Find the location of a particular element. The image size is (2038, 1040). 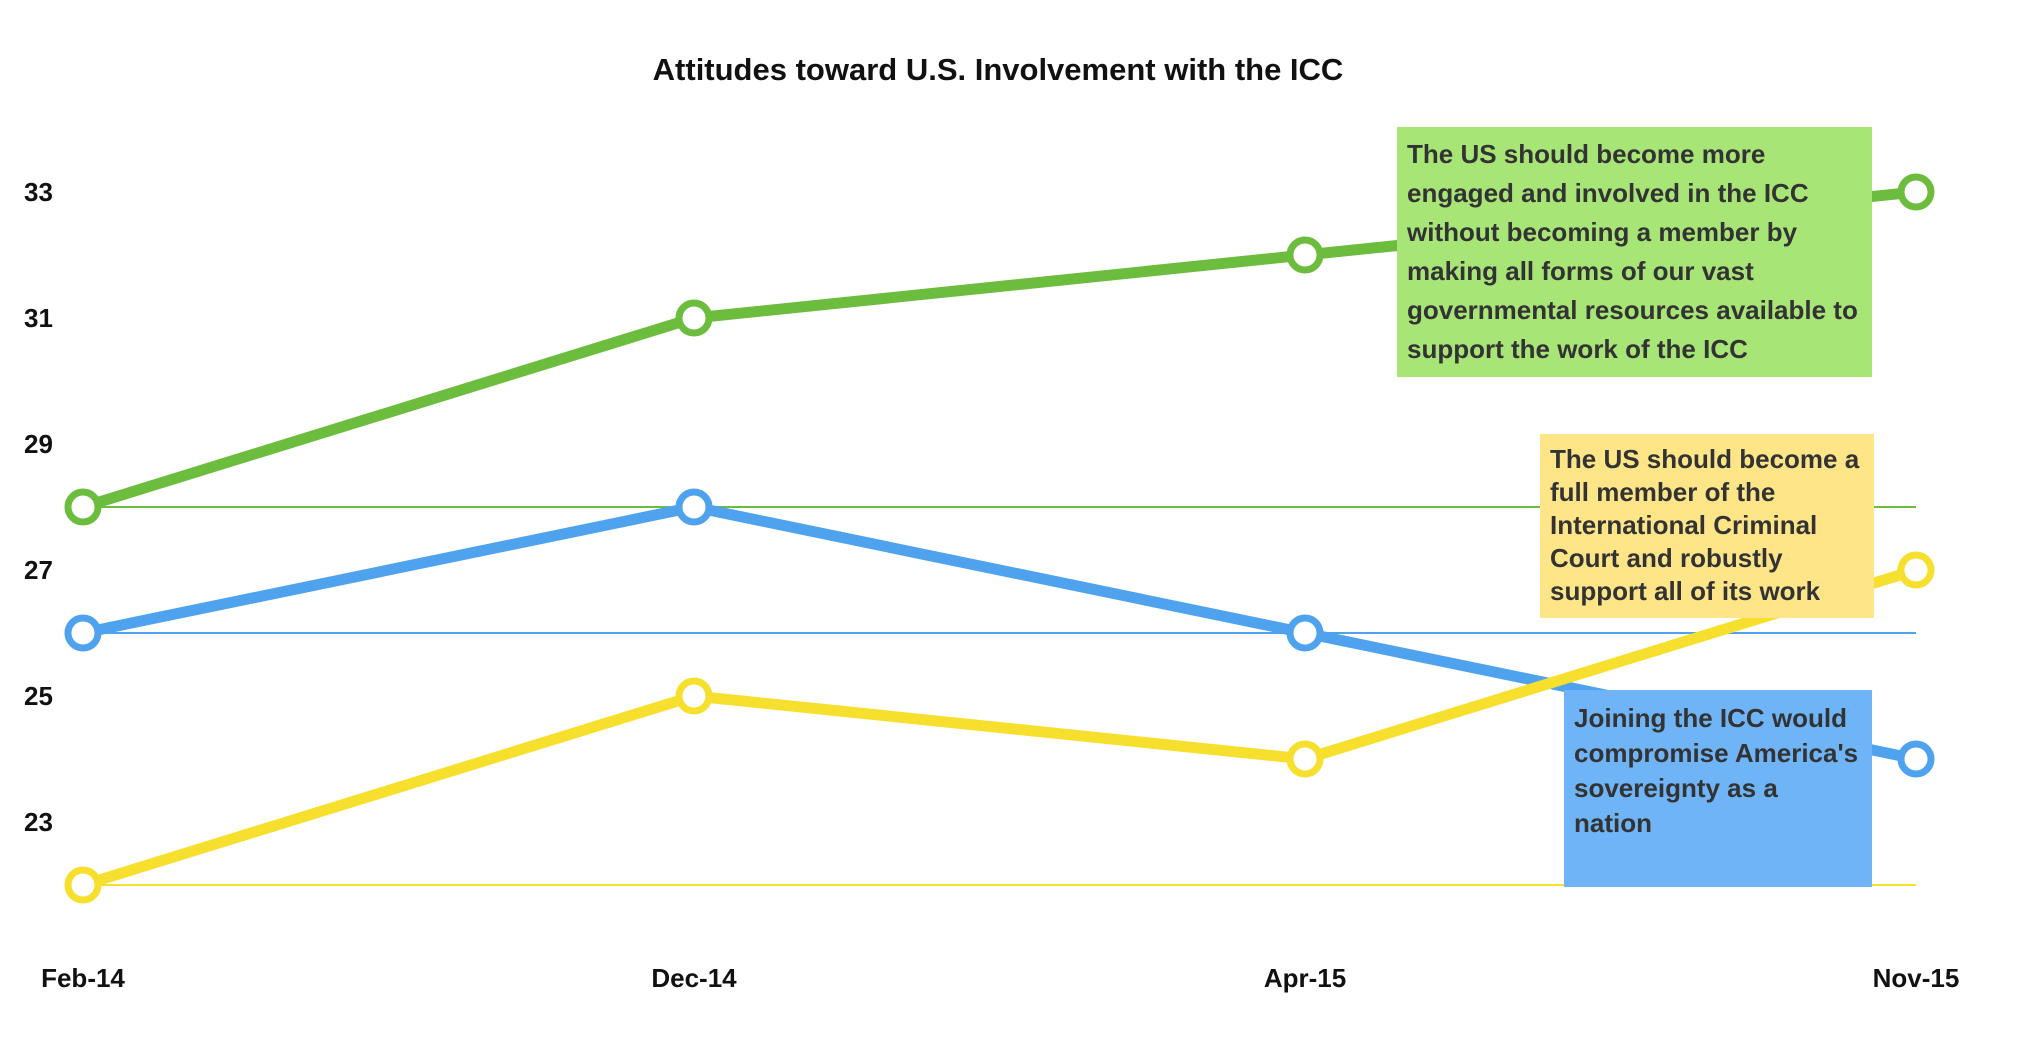

x-tick-label: Apr-15 is located at coordinates (1305, 978).